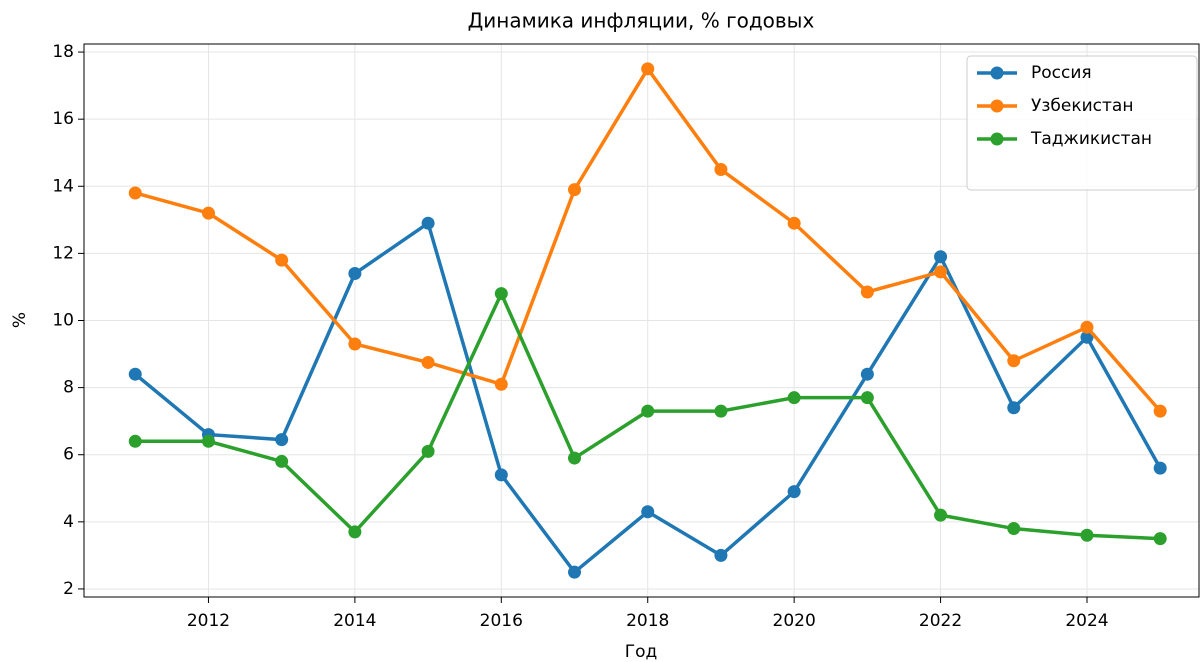 Image resolution: width=1201 pixels, height=662 pixels. I want to click on y-tick-label: 6, so click(68, 455).